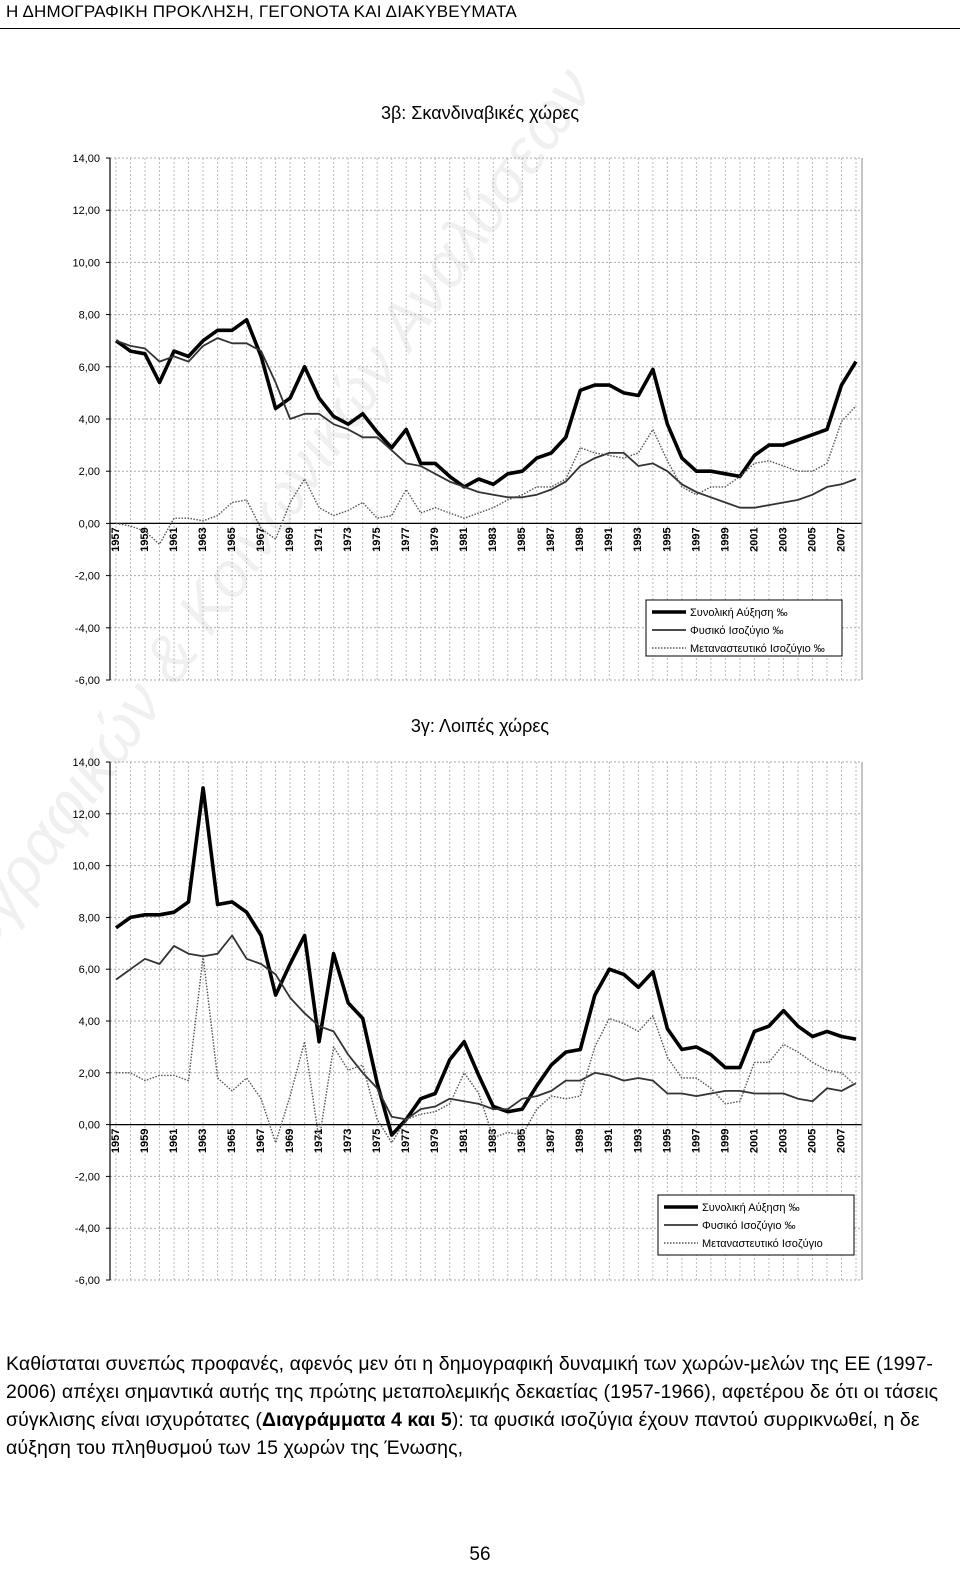 Image resolution: width=960 pixels, height=1572 pixels. Describe the element at coordinates (89, 1074) in the screenshot. I see `y-tick-label: 2,00` at that location.